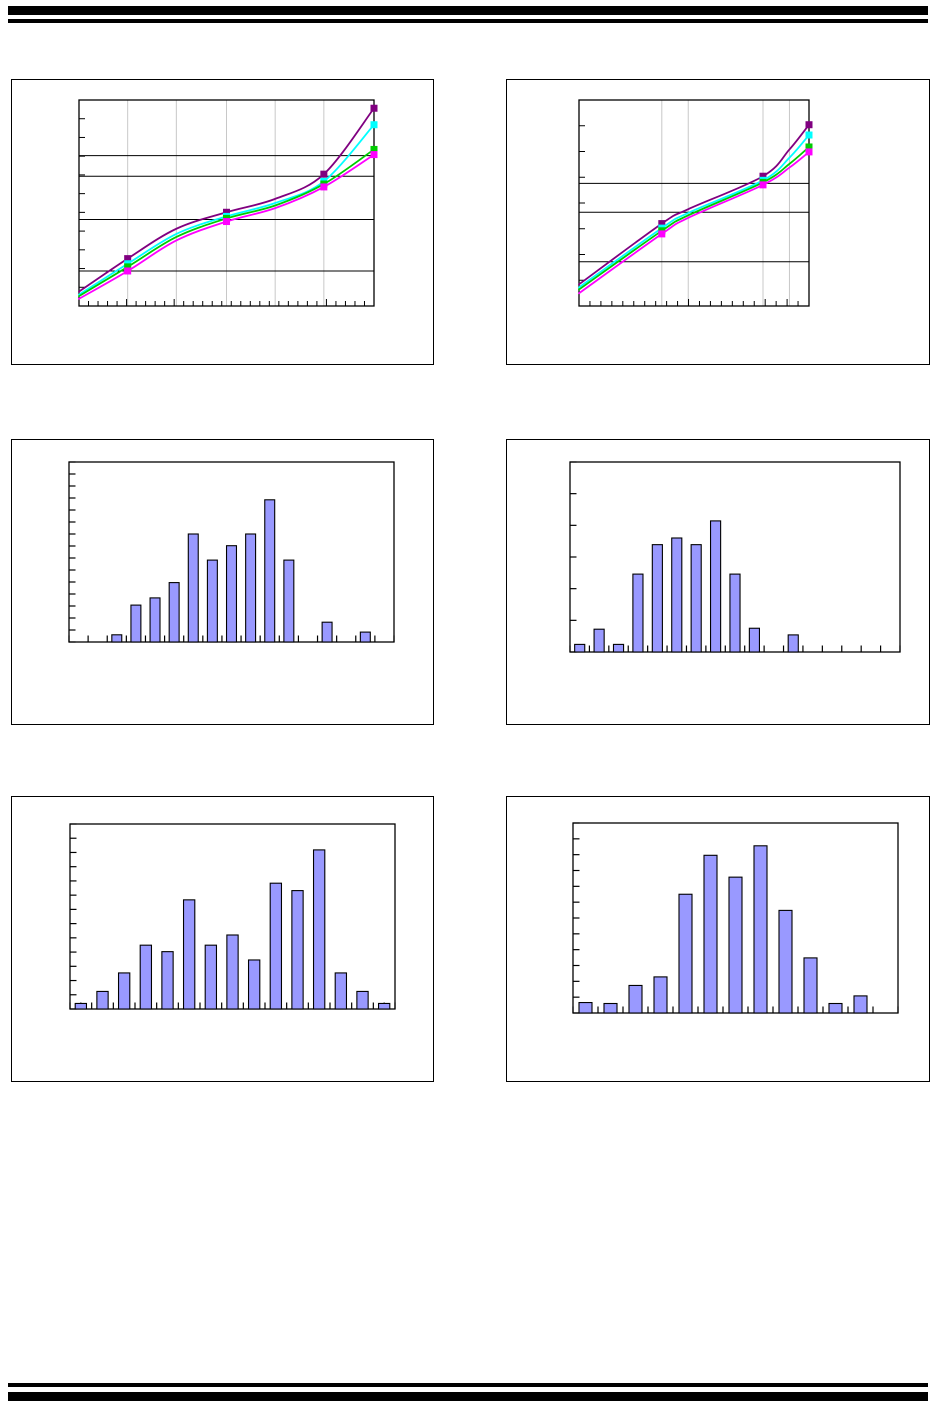 The height and width of the screenshot is (1412, 936). I want to click on probability-plot-1-canvas, so click(228, 203).